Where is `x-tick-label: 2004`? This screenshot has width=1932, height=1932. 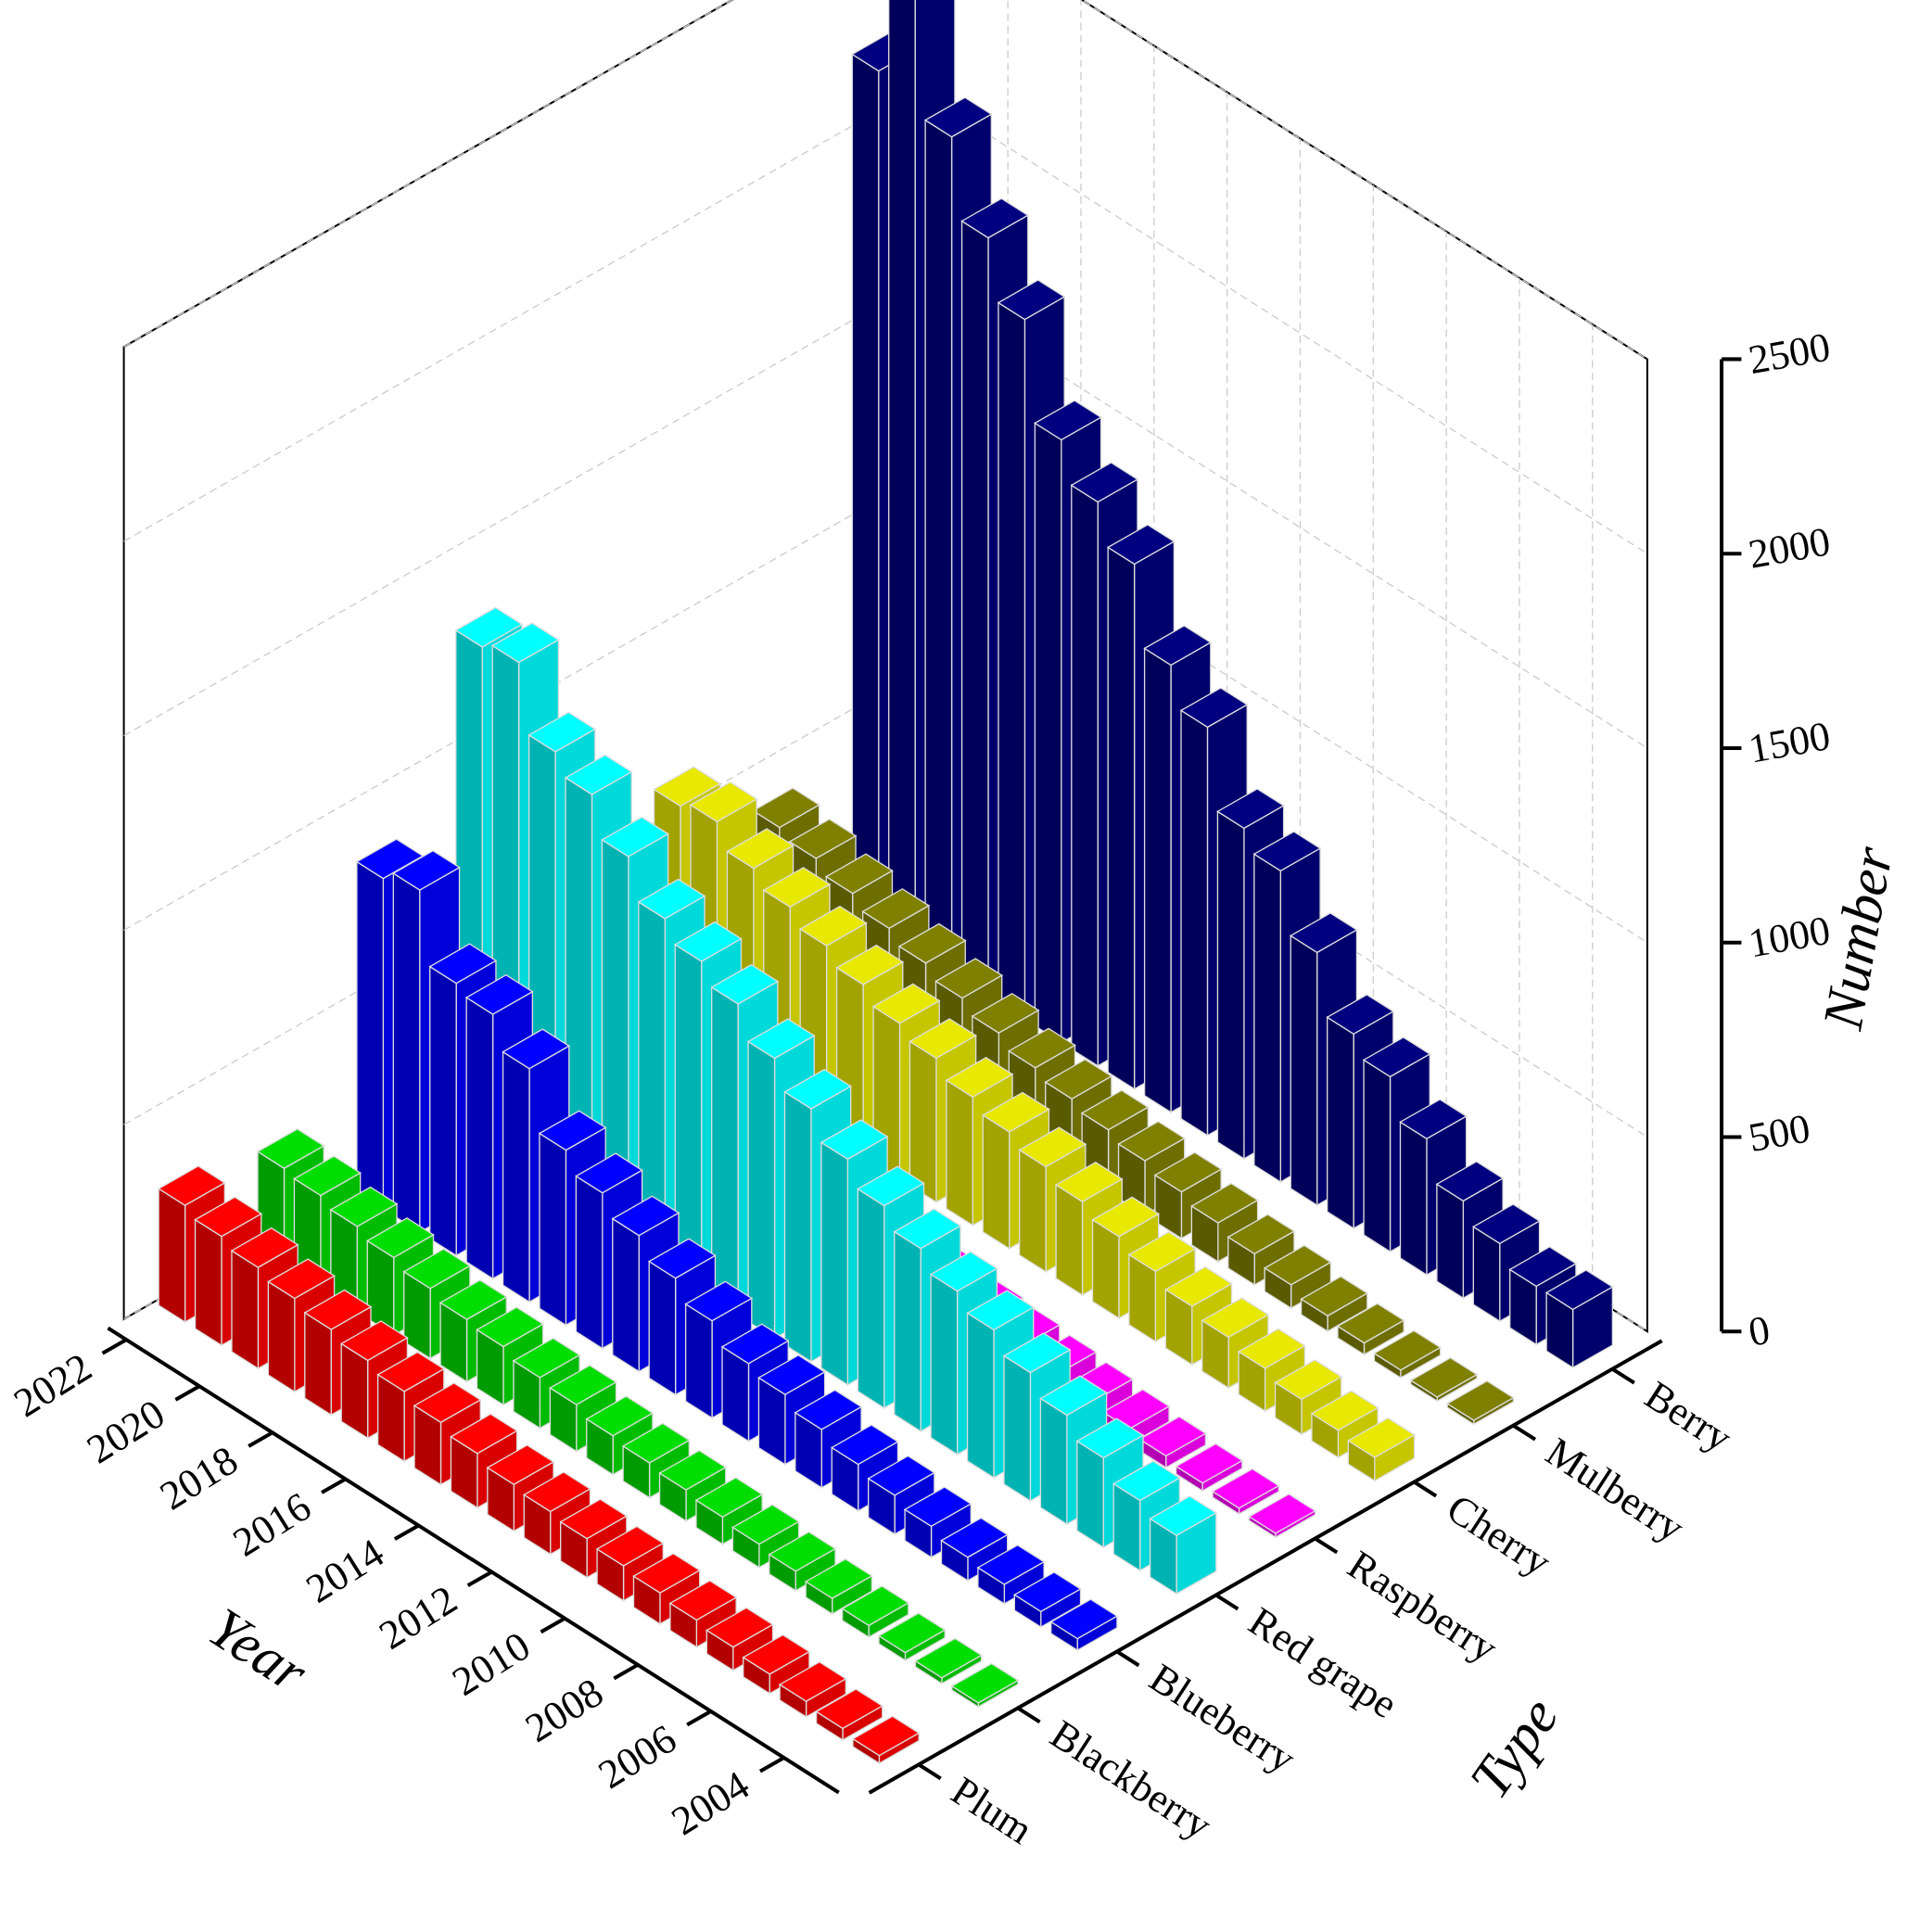 x-tick-label: 2004 is located at coordinates (710, 1803).